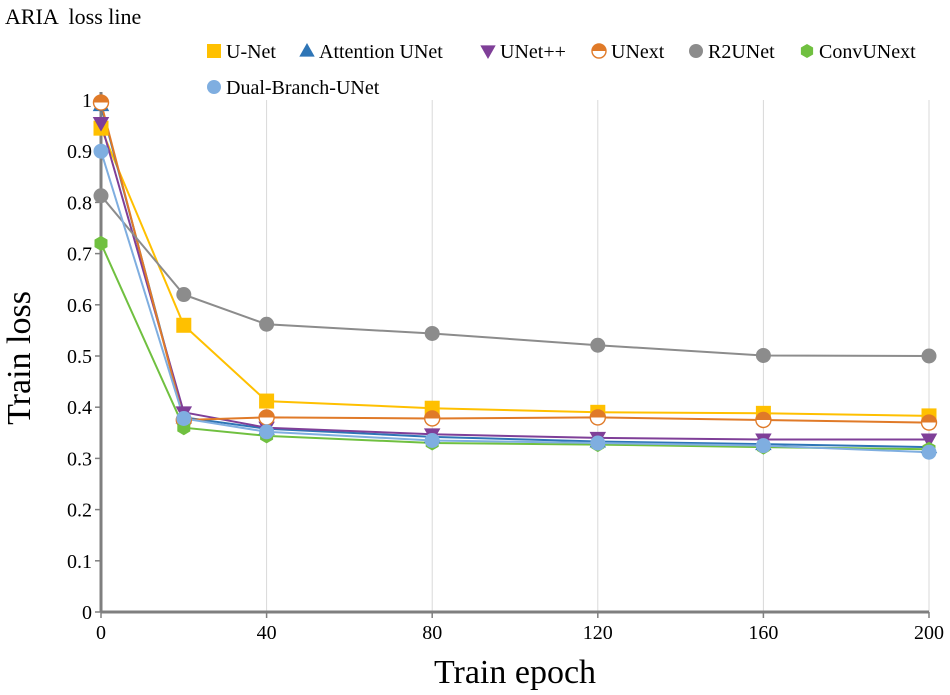 The image size is (950, 695). What do you see at coordinates (515, 672) in the screenshot?
I see `x-axis-label: Train epoch` at bounding box center [515, 672].